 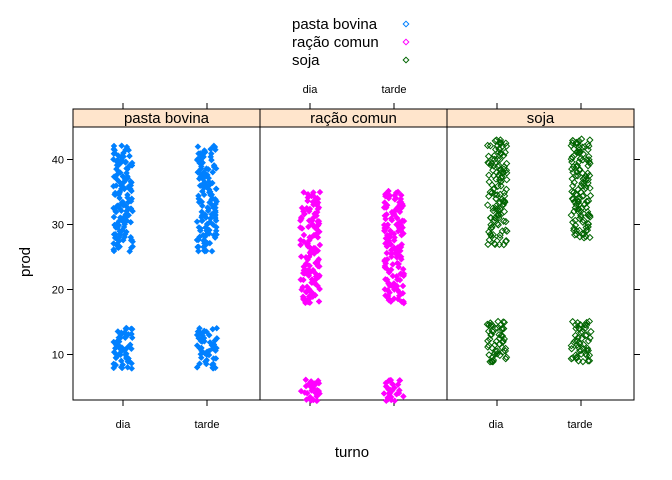 What do you see at coordinates (311, 90) in the screenshot?
I see `top-tick-label-dia: dia` at bounding box center [311, 90].